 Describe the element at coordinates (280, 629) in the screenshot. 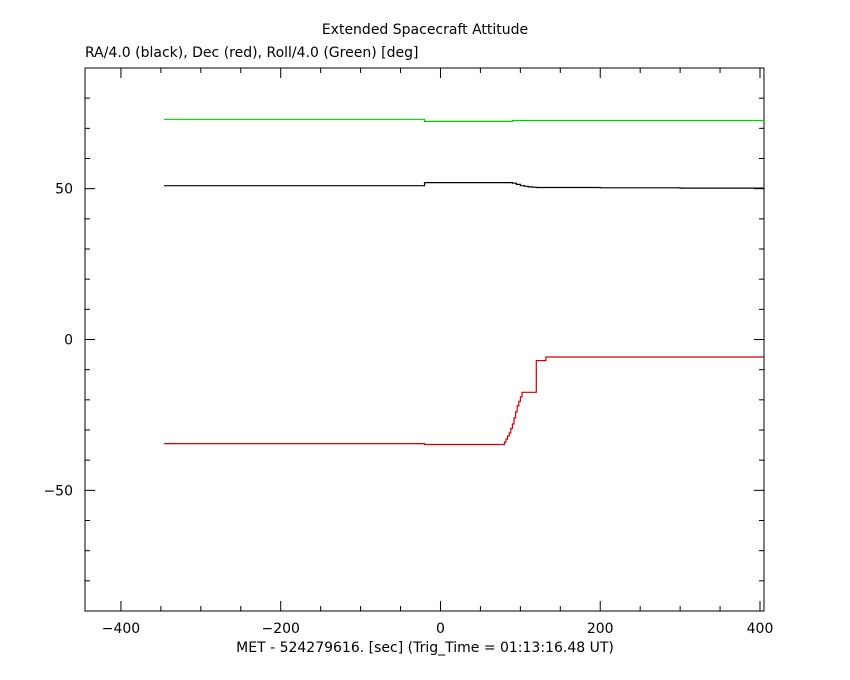

I see `x-tick-label: −200` at that location.